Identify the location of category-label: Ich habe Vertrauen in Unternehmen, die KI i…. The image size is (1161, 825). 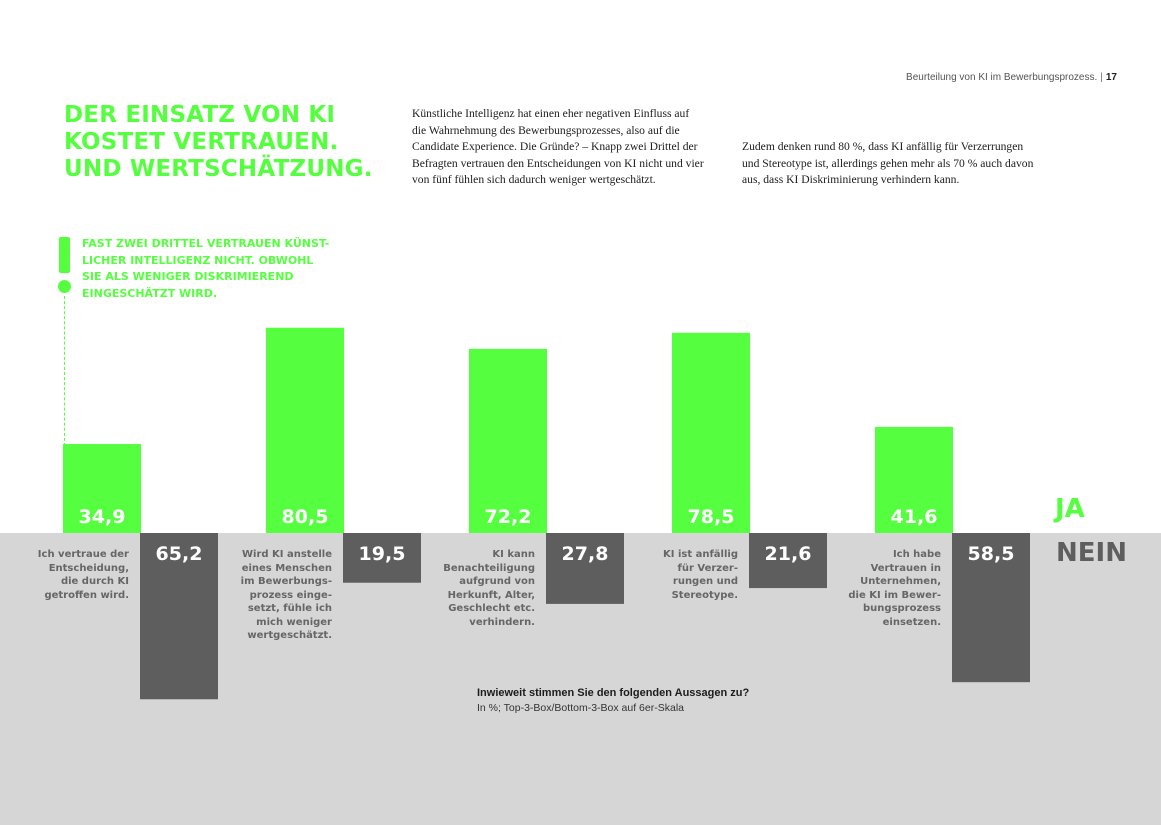
(881, 588).